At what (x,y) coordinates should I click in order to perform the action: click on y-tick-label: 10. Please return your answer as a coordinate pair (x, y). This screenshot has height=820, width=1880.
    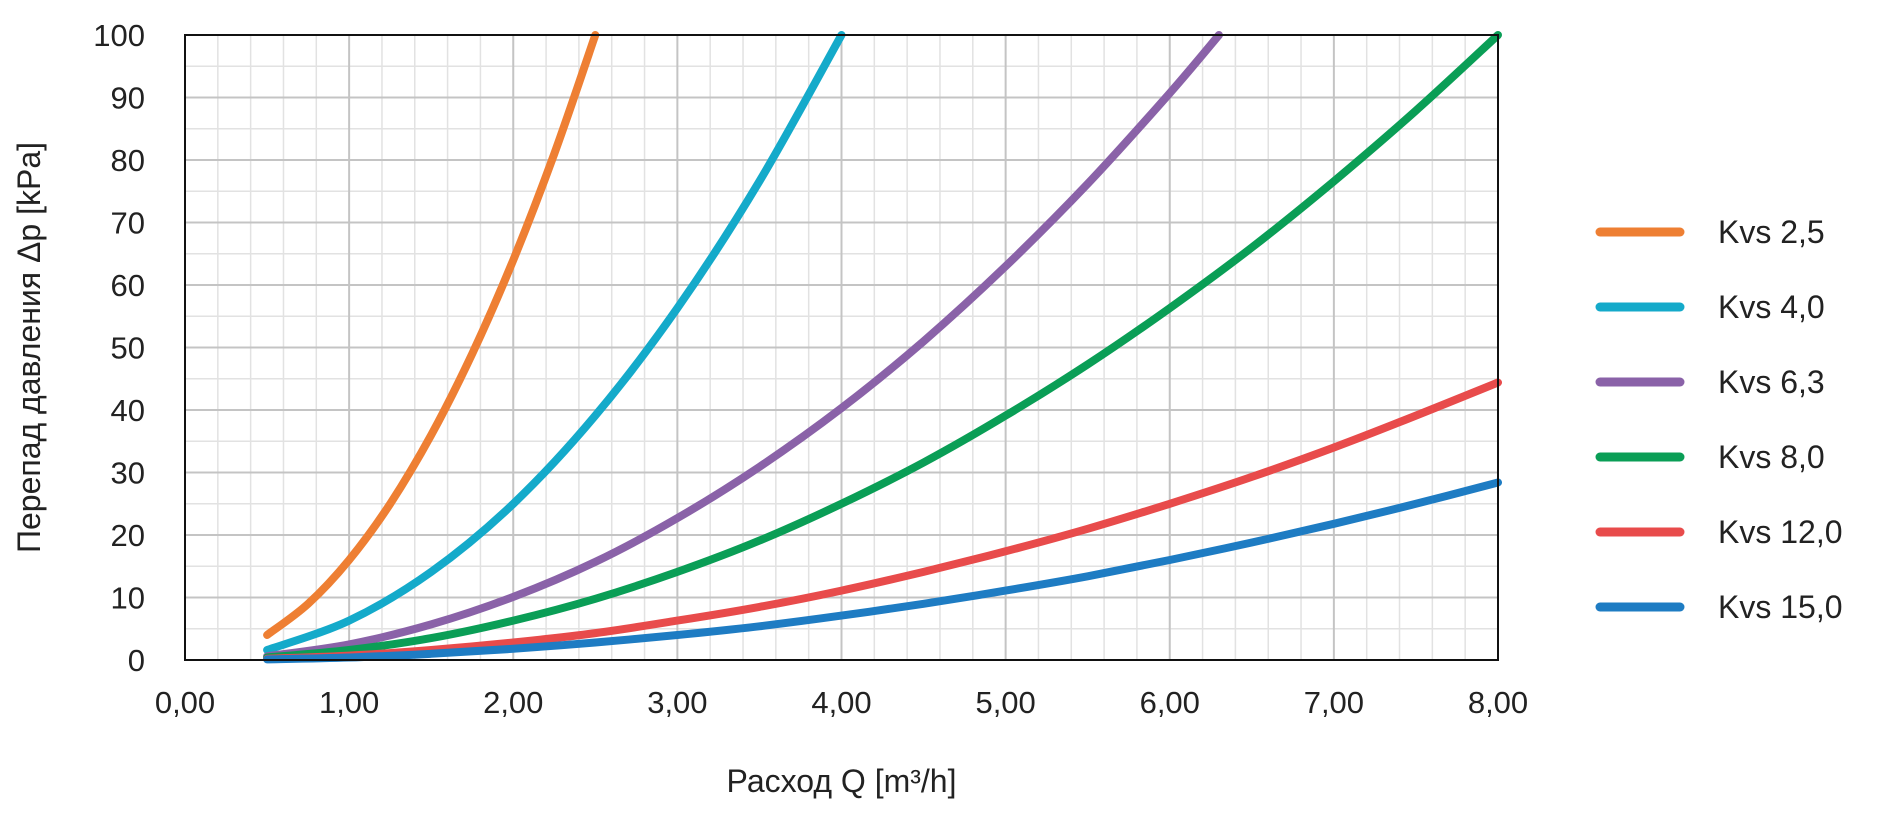
    Looking at the image, I should click on (128, 598).